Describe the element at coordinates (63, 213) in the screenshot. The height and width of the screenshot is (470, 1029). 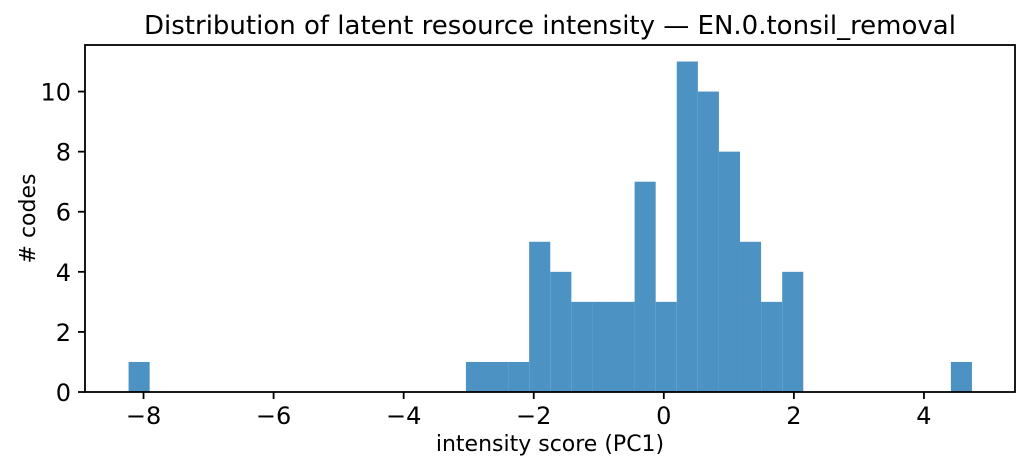
I see `y-tick-label: 6` at that location.